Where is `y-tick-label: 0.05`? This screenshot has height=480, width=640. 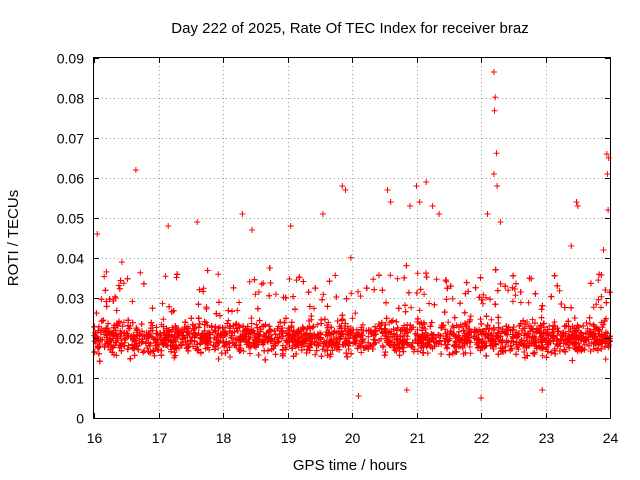
y-tick-label: 0.05 is located at coordinates (70, 219).